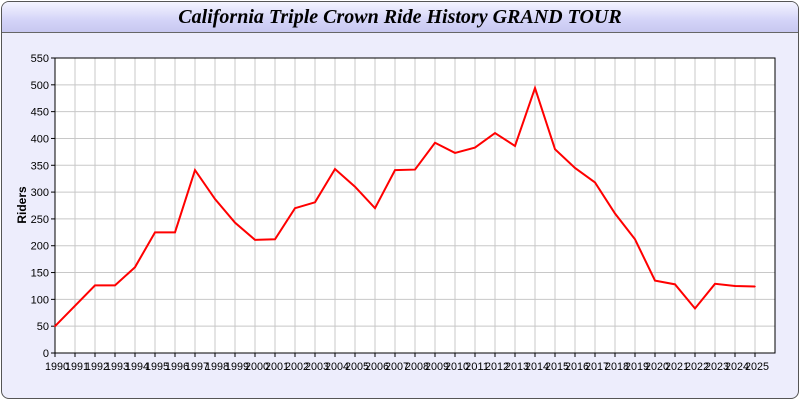 The width and height of the screenshot is (800, 400). I want to click on x-tick-label: 1990, so click(57, 367).